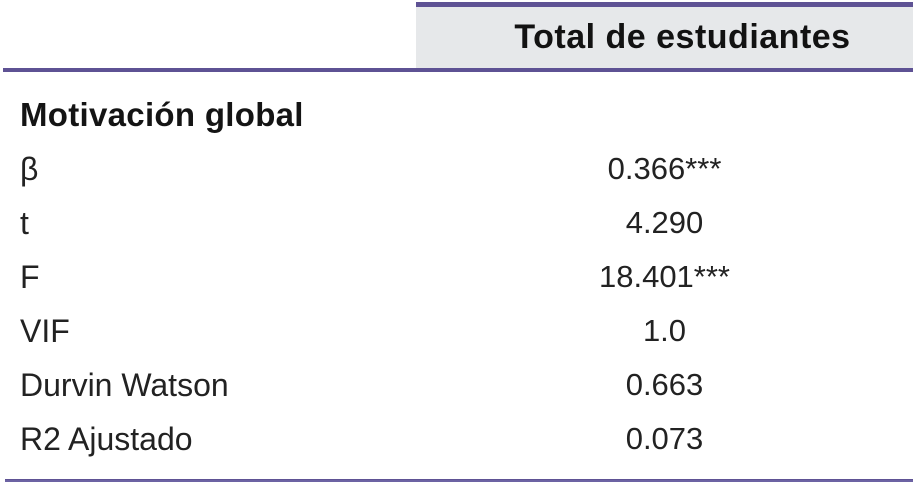 The width and height of the screenshot is (917, 489). Describe the element at coordinates (458, 70) in the screenshot. I see `header-bottom-rule` at that location.